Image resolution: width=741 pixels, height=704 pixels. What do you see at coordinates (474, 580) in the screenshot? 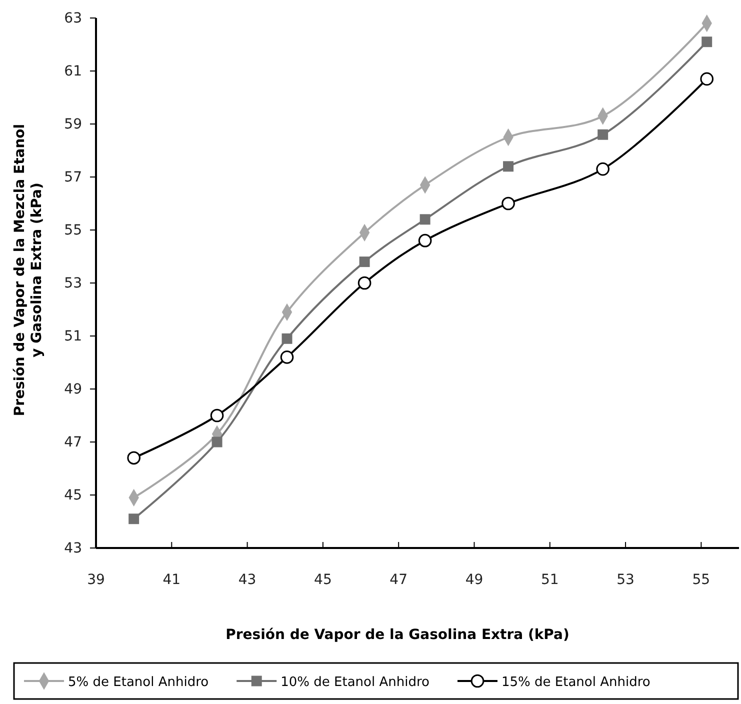
I see `x-tick-label: 49` at bounding box center [474, 580].